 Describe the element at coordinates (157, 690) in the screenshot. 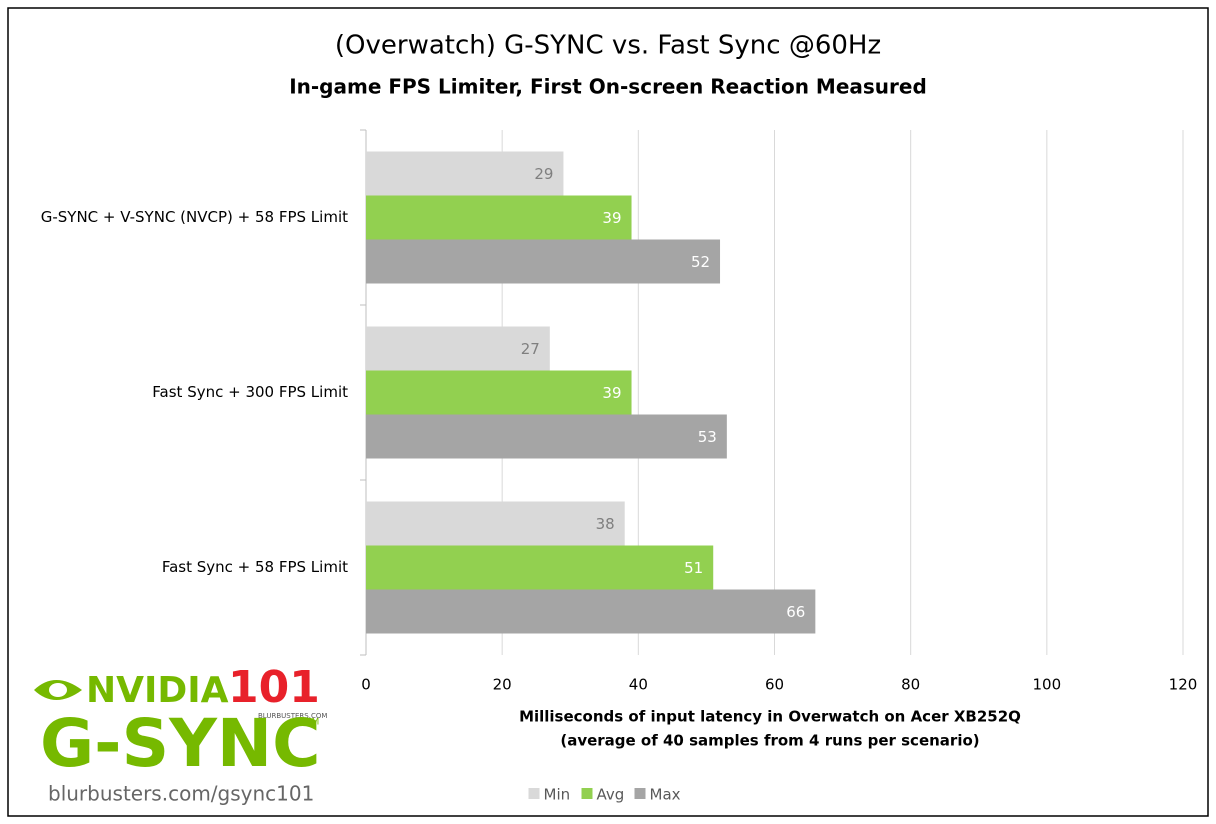

I see `logo-brand: NVIDIA` at that location.